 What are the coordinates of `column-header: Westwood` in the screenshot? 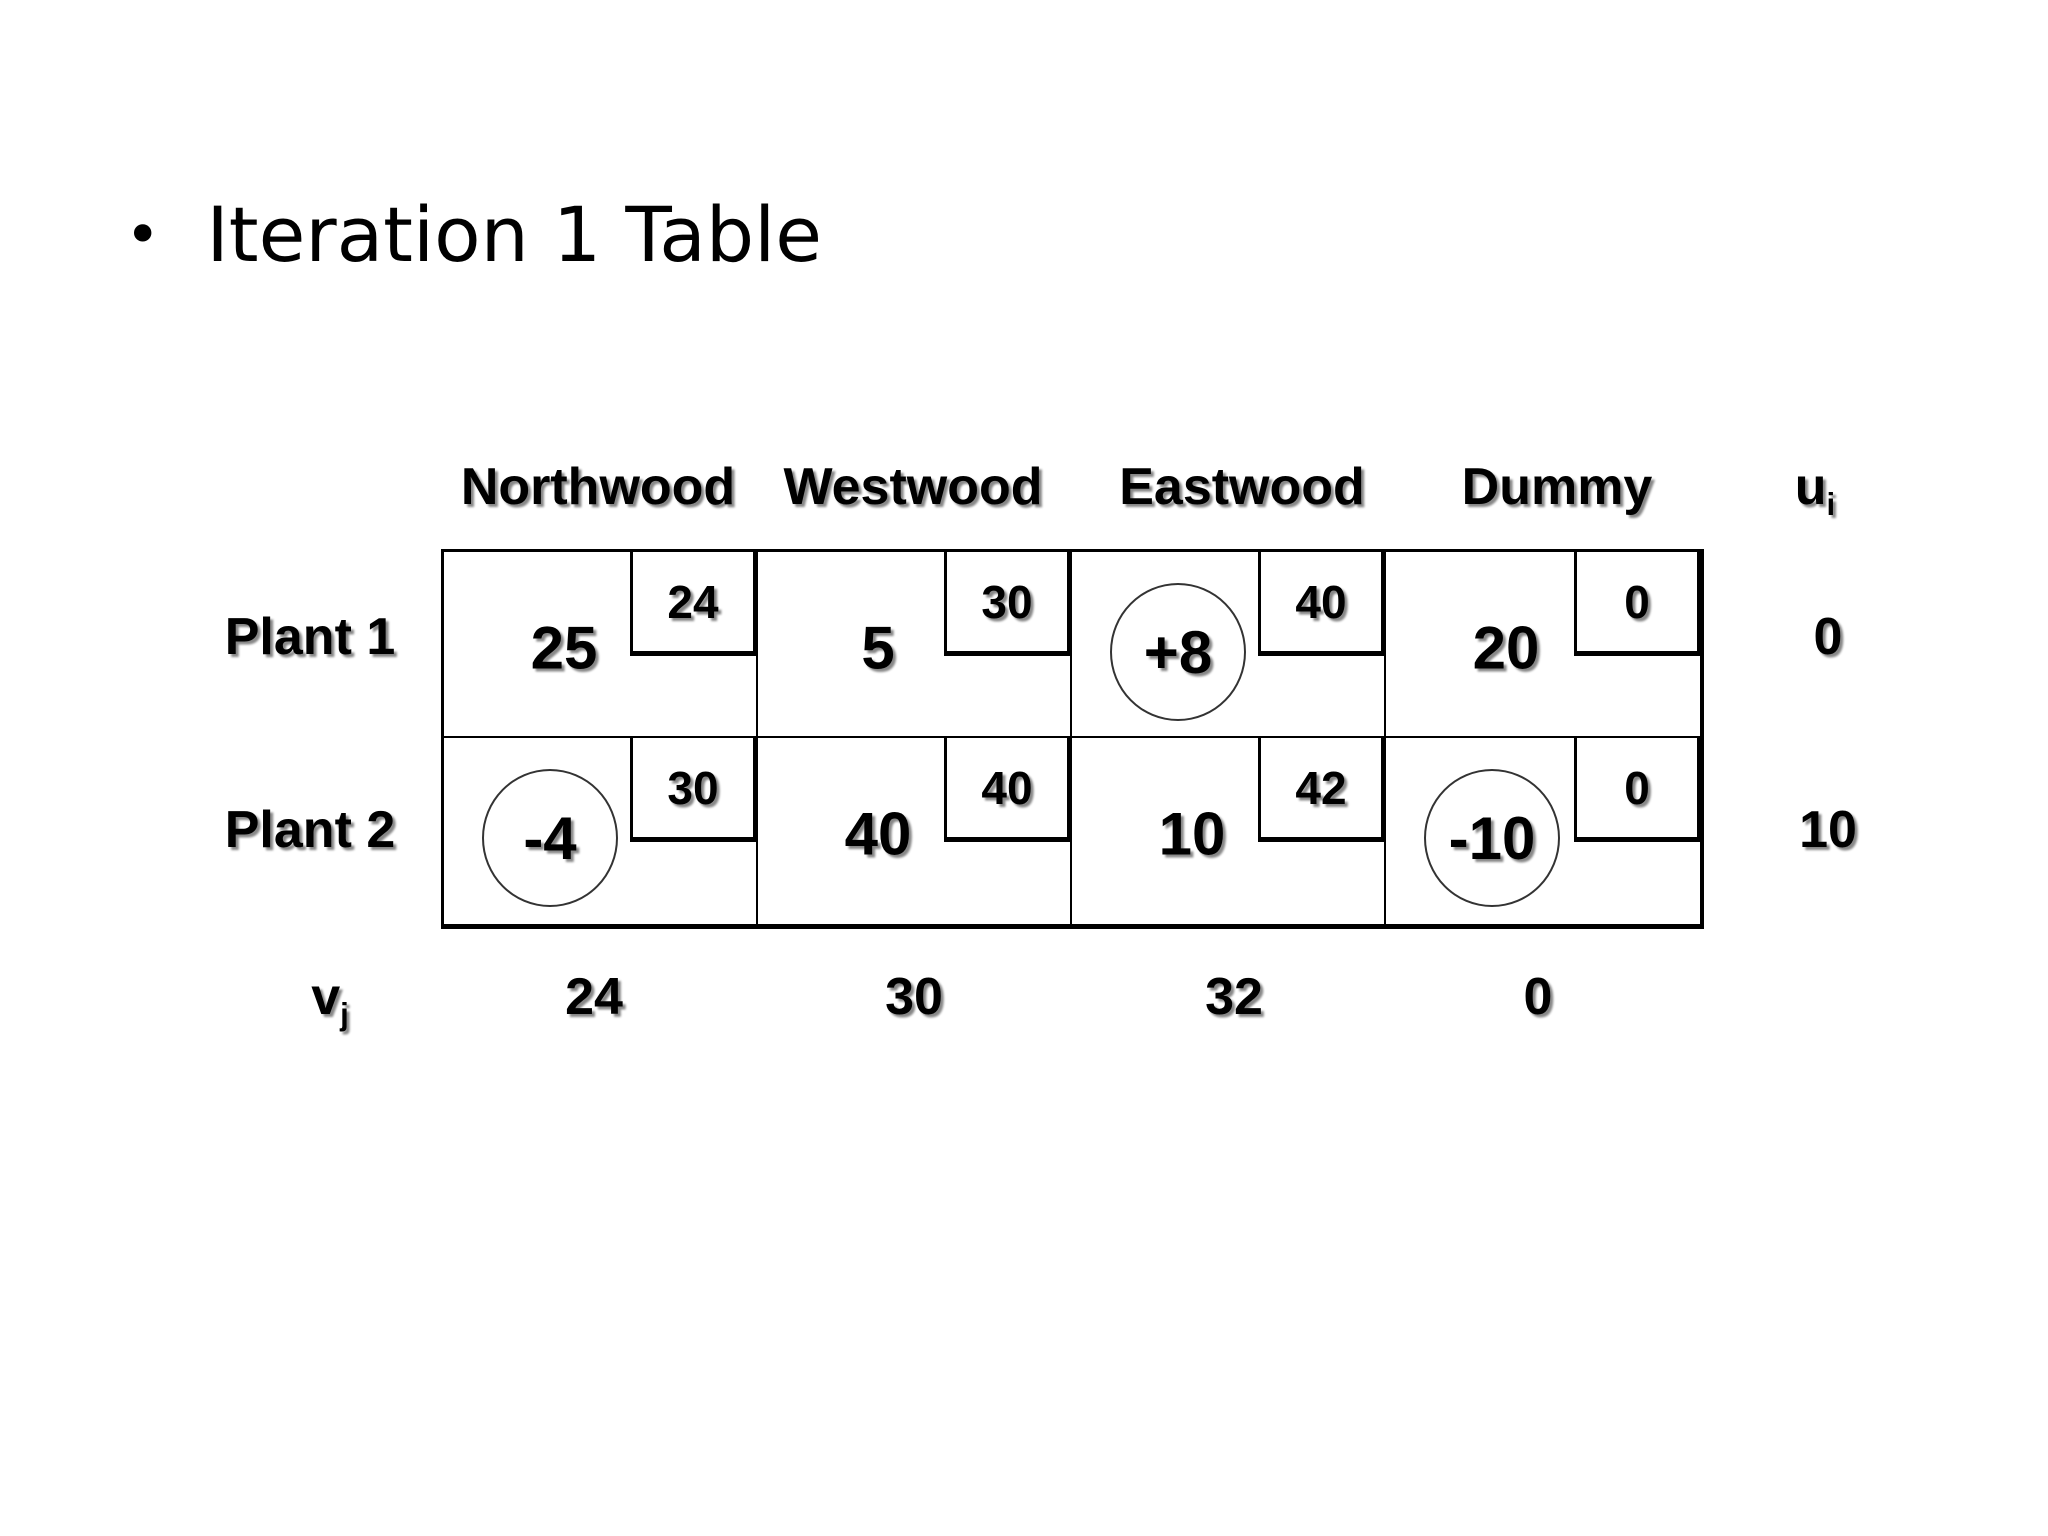 It's located at (913, 487).